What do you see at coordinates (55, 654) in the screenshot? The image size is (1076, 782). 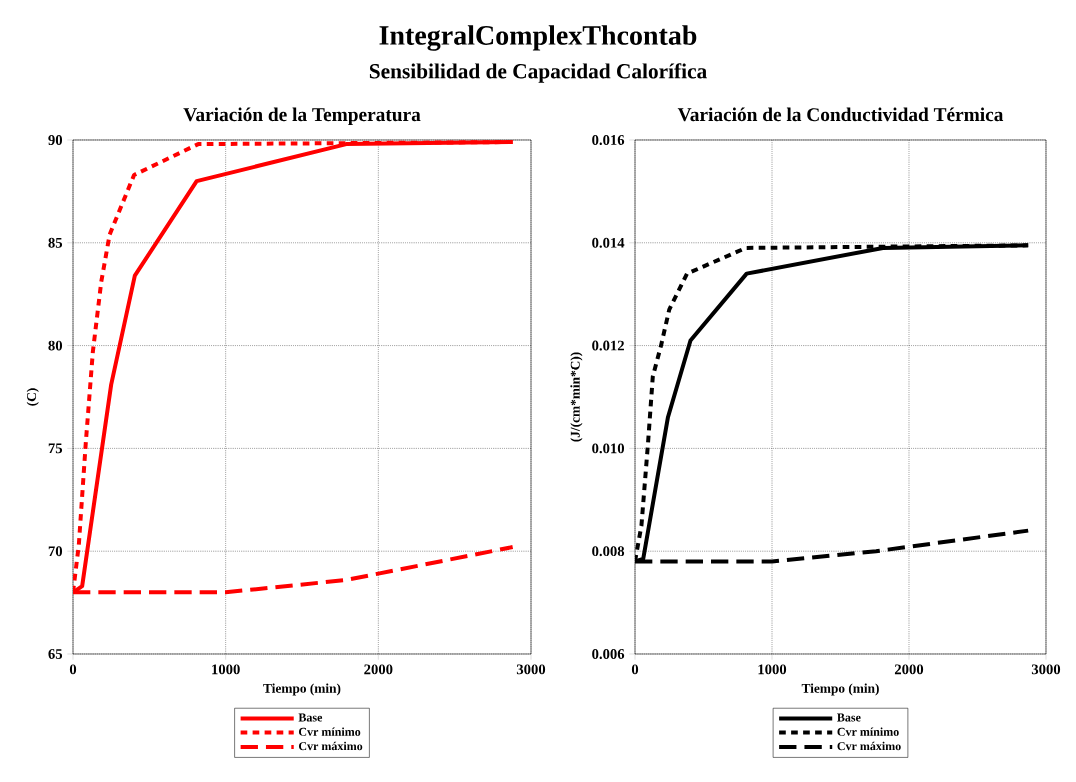 I see `y-tick-label: 65` at bounding box center [55, 654].